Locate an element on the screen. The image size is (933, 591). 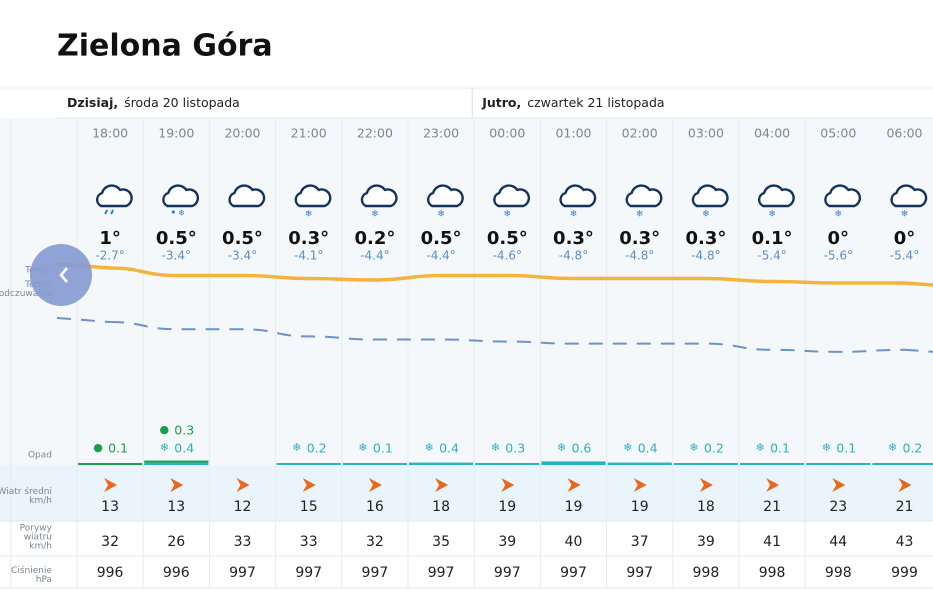
wind: 21 is located at coordinates (772, 507).